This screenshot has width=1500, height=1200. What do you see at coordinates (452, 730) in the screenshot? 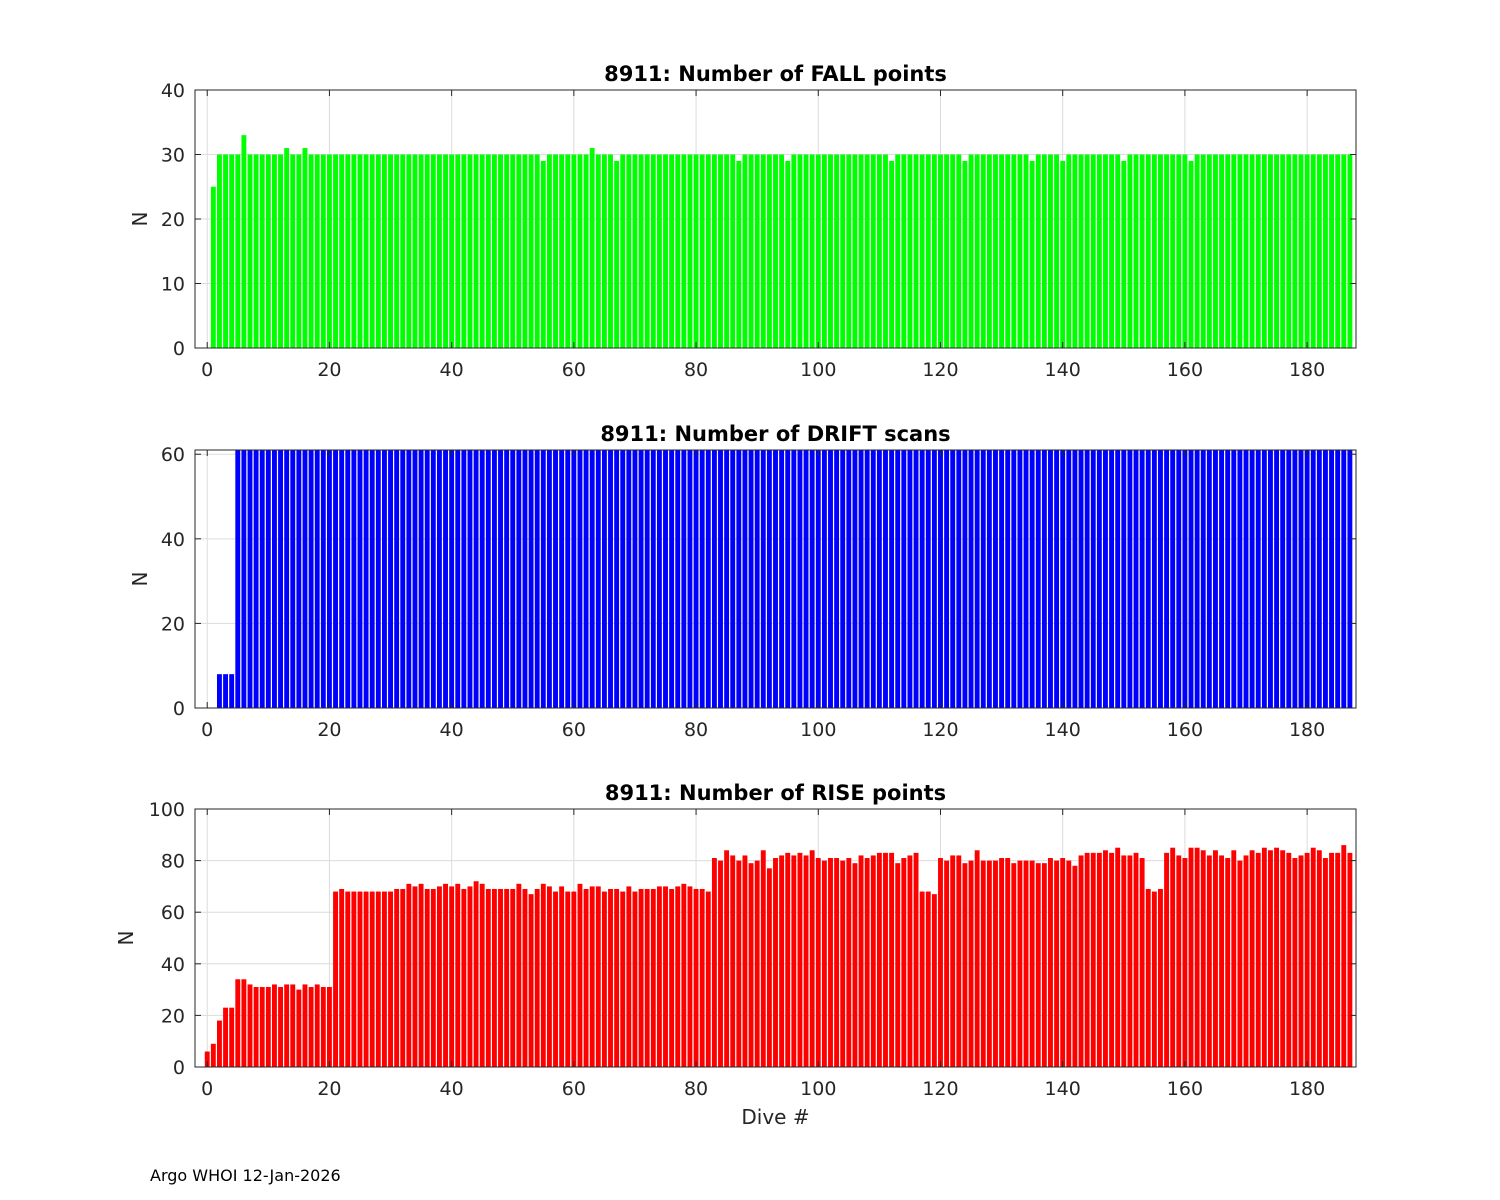
I see `x-tick-label: 40` at bounding box center [452, 730].